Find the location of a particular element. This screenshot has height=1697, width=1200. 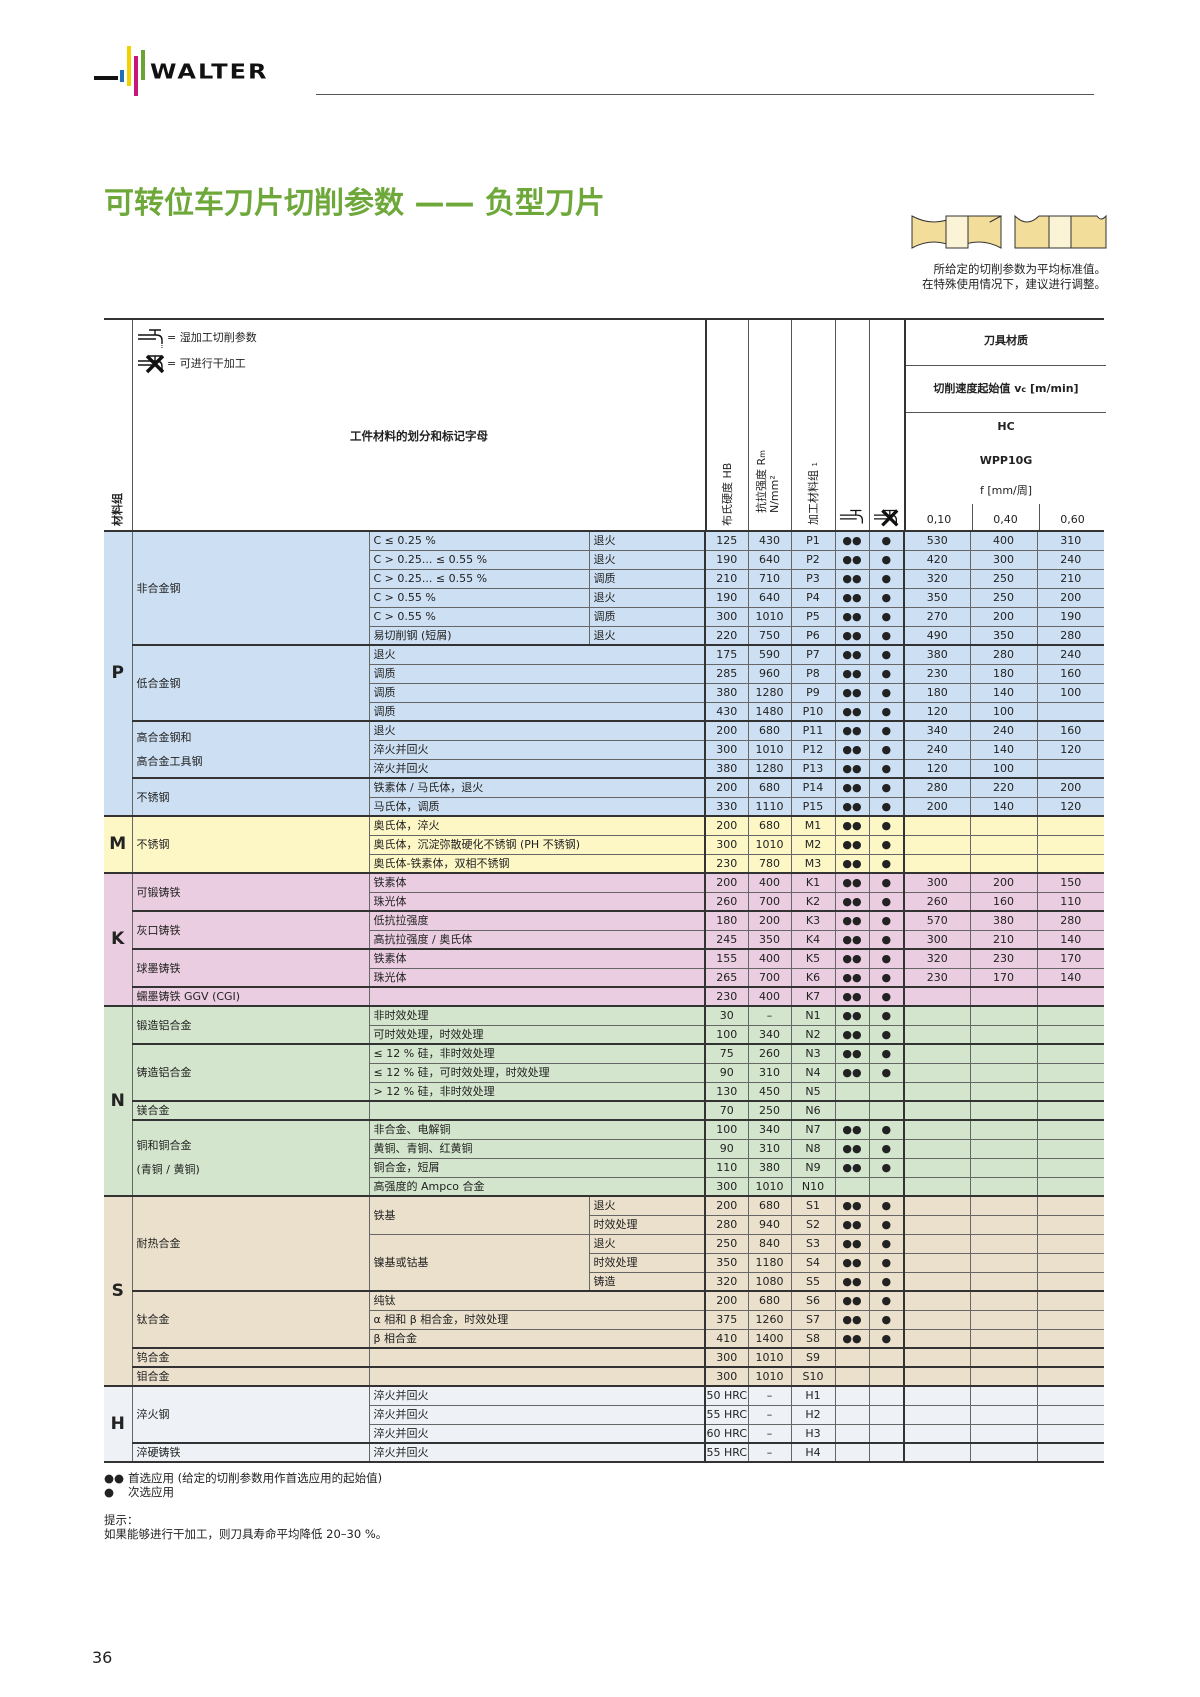

material-category: 灰口铸铁 is located at coordinates (250, 930).